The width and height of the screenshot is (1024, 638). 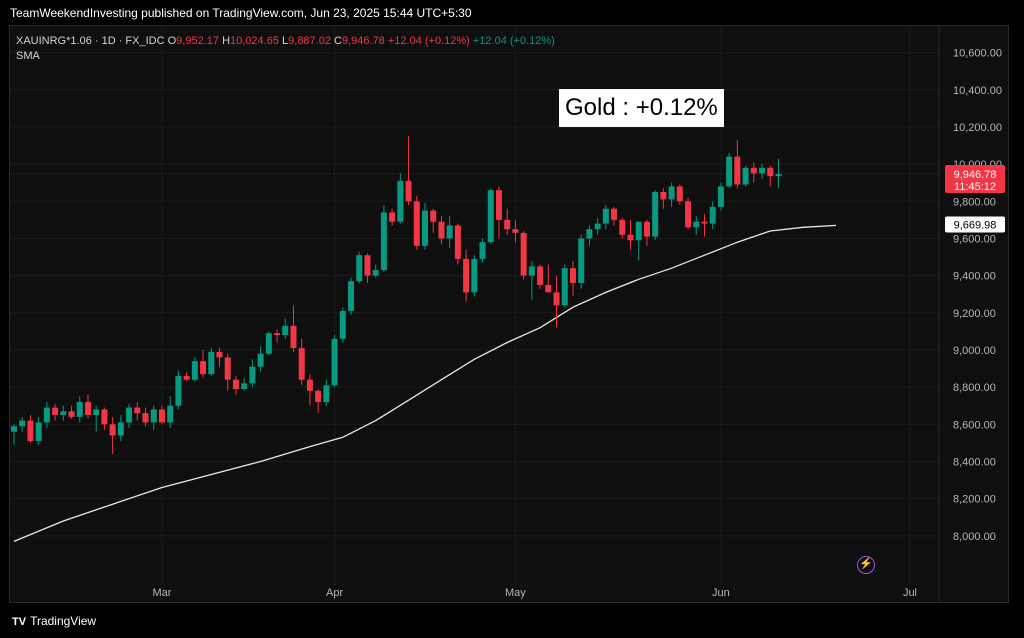 What do you see at coordinates (534, 593) in the screenshot?
I see `x-axis: Mar Apr May Jun Jul` at bounding box center [534, 593].